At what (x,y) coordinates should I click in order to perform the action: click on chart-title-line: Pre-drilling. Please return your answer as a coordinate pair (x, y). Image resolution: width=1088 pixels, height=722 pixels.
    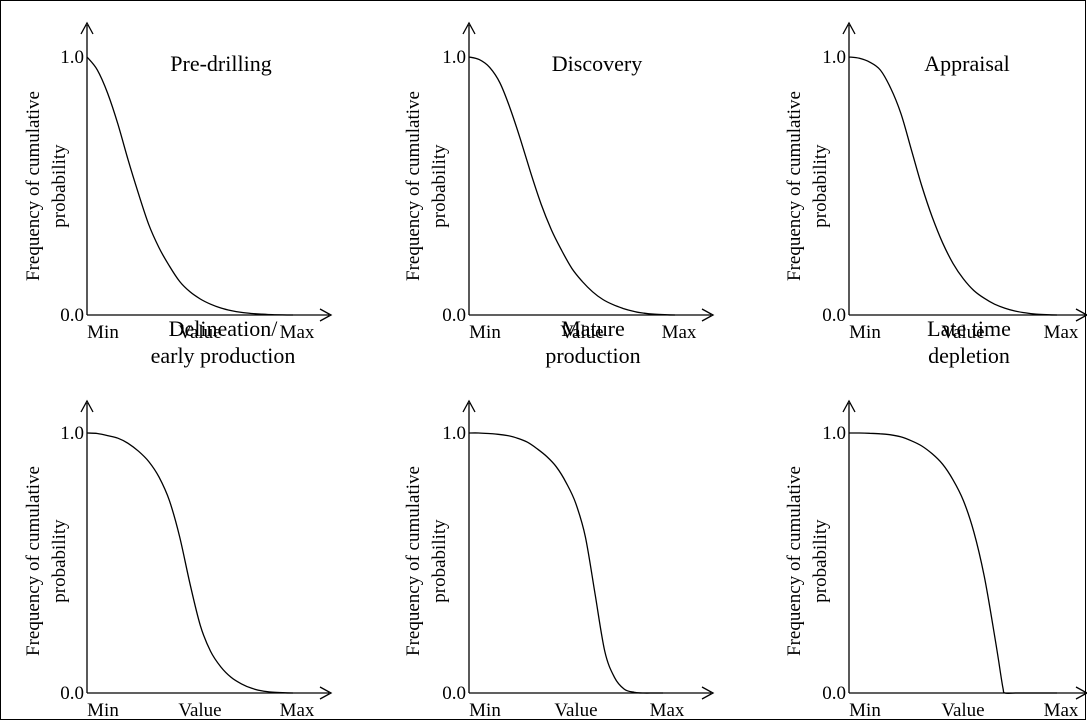
    Looking at the image, I should click on (220, 63).